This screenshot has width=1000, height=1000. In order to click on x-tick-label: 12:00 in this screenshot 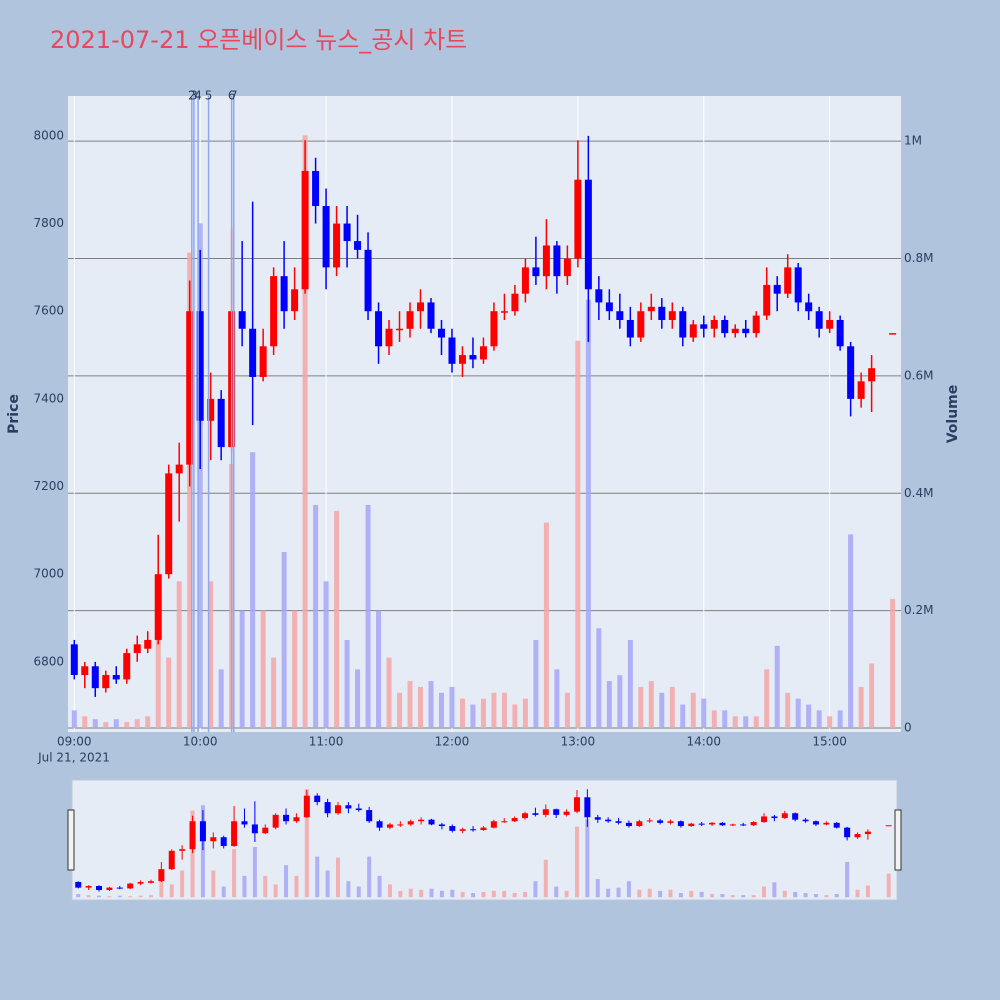, I will do `click(452, 742)`.